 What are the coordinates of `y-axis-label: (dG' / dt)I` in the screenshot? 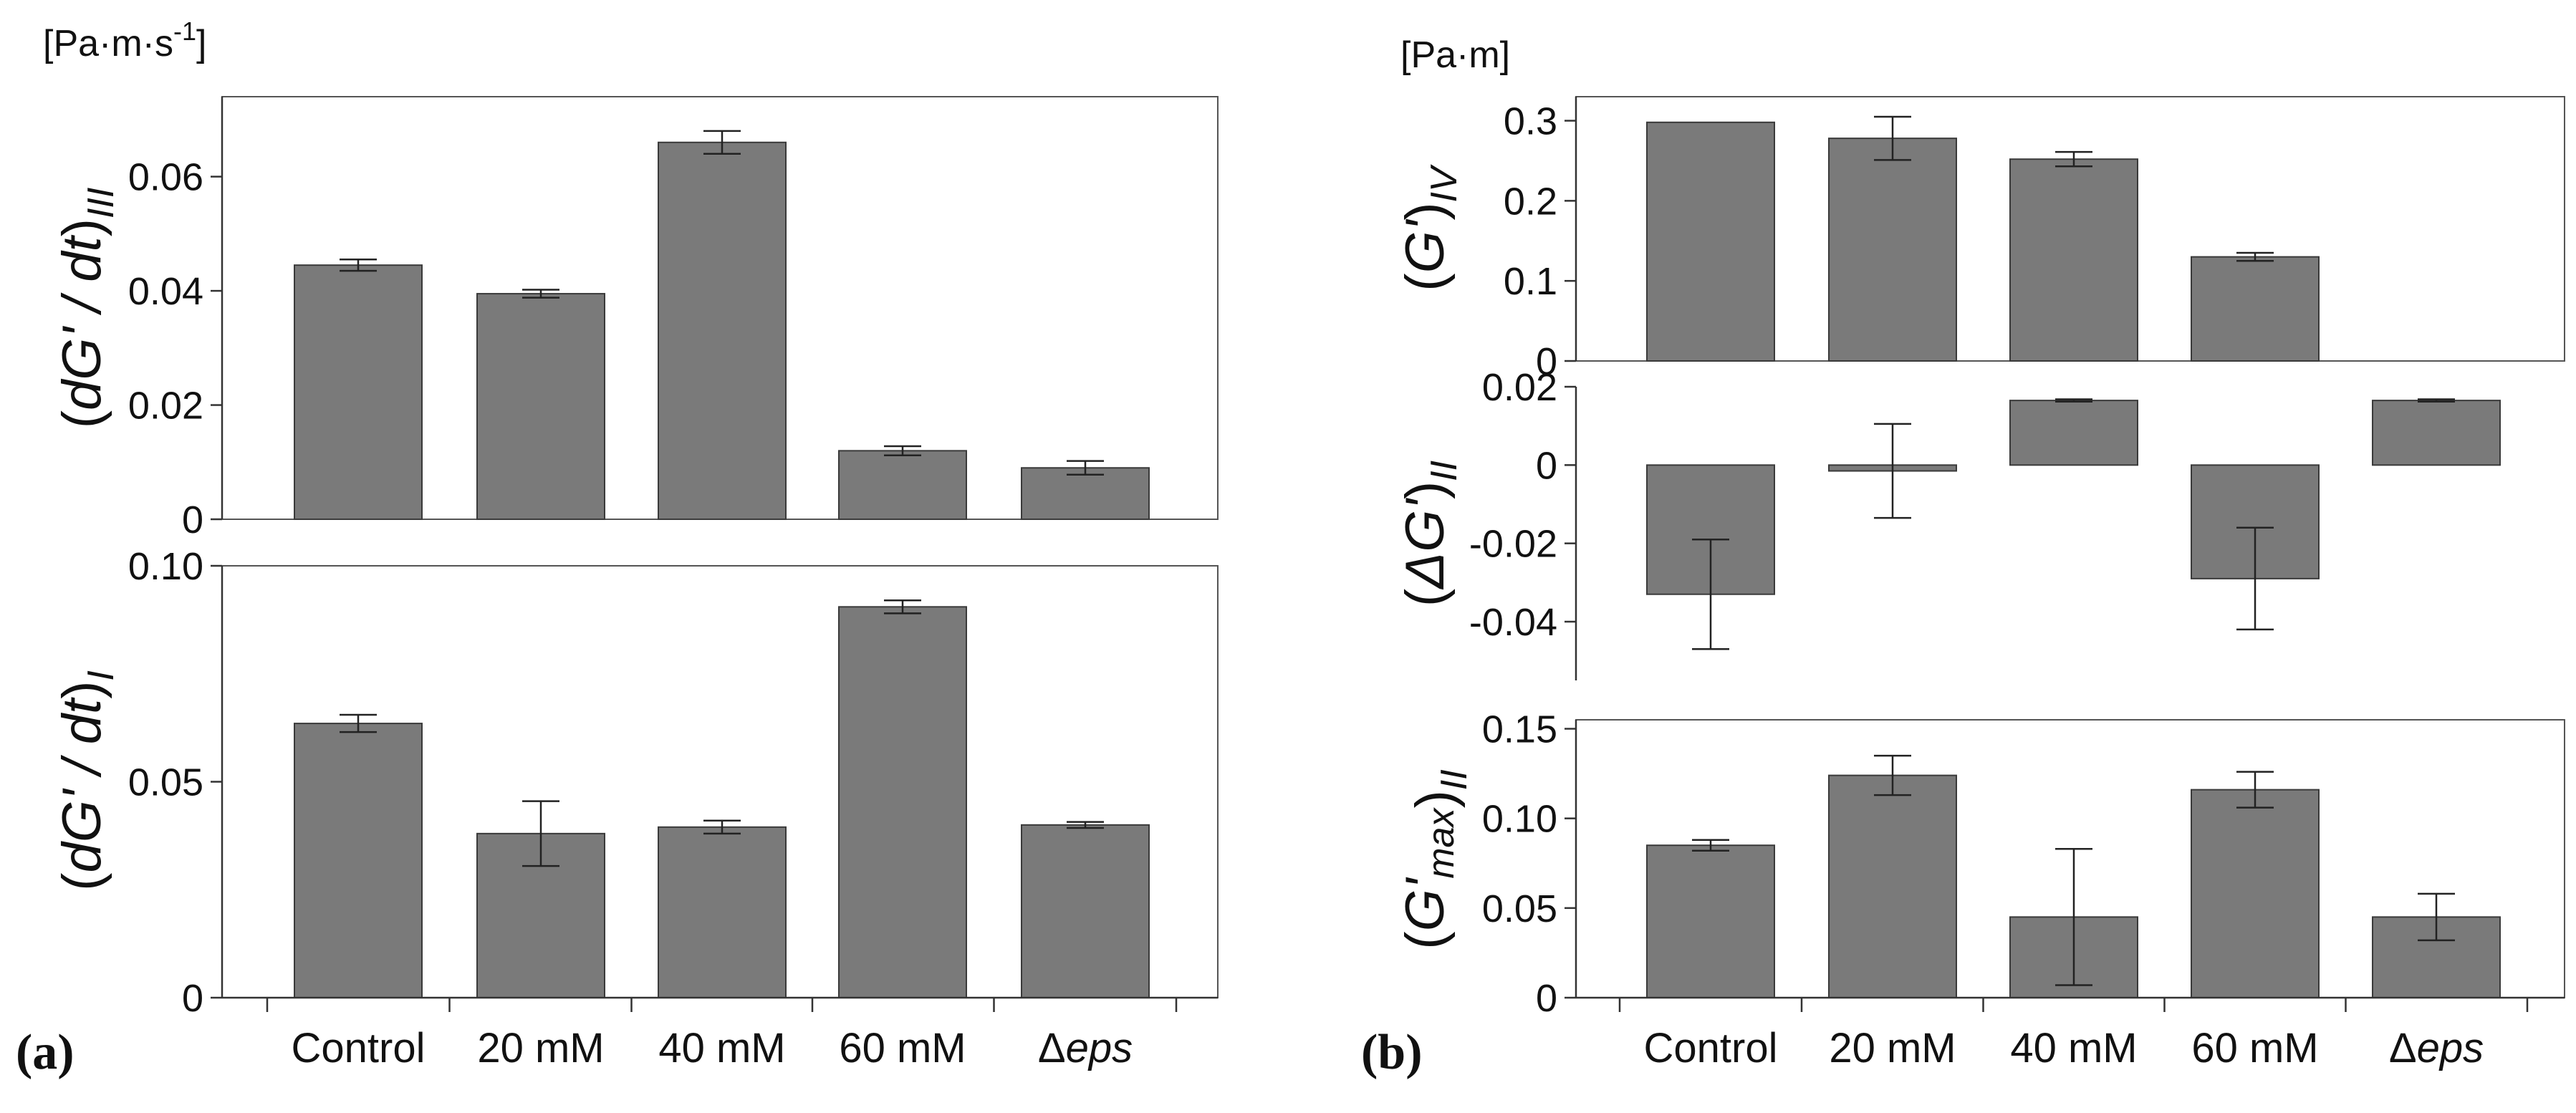 It's located at (87, 780).